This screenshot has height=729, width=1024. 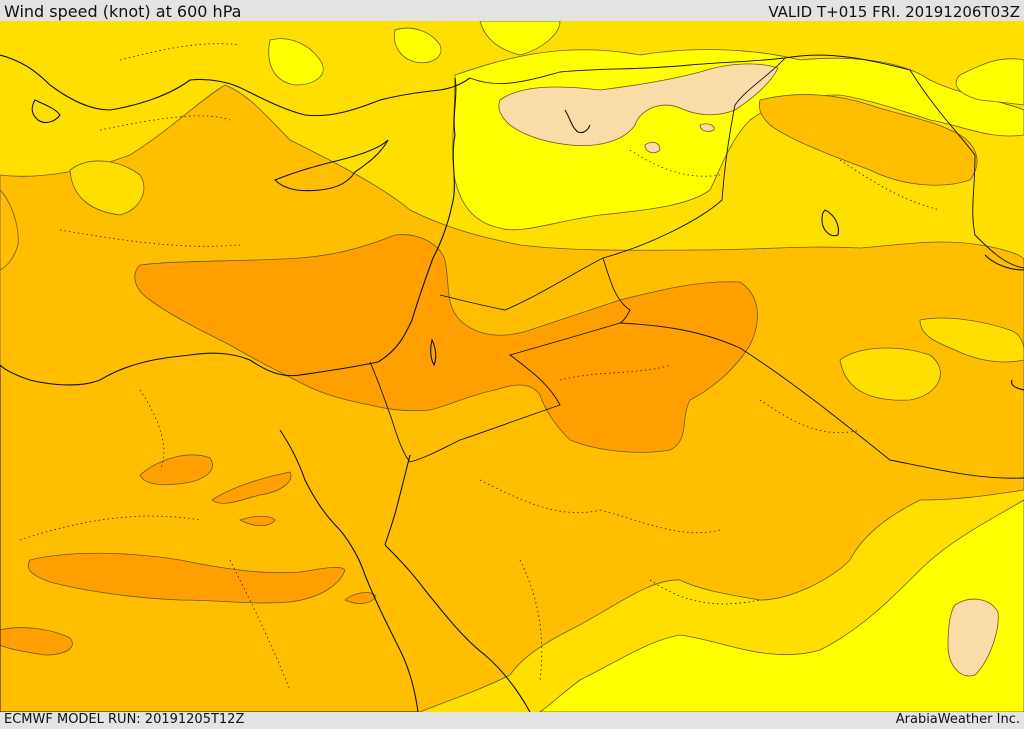 I want to click on border-iran-iraq, so click(x=904, y=161).